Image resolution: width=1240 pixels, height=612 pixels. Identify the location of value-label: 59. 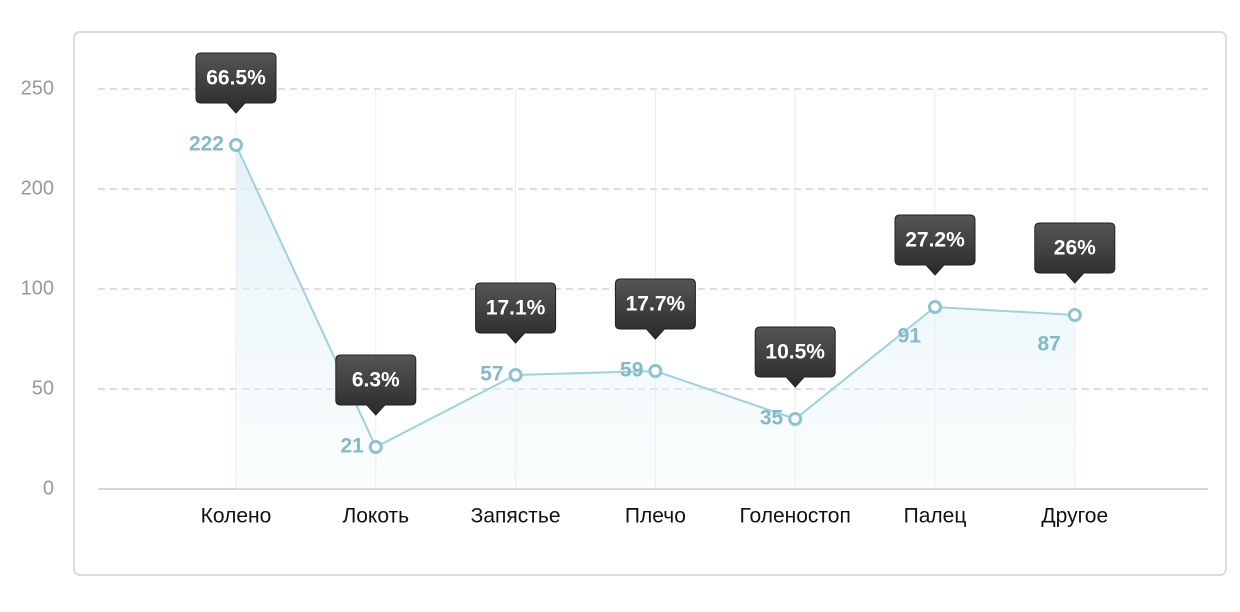
(631, 370).